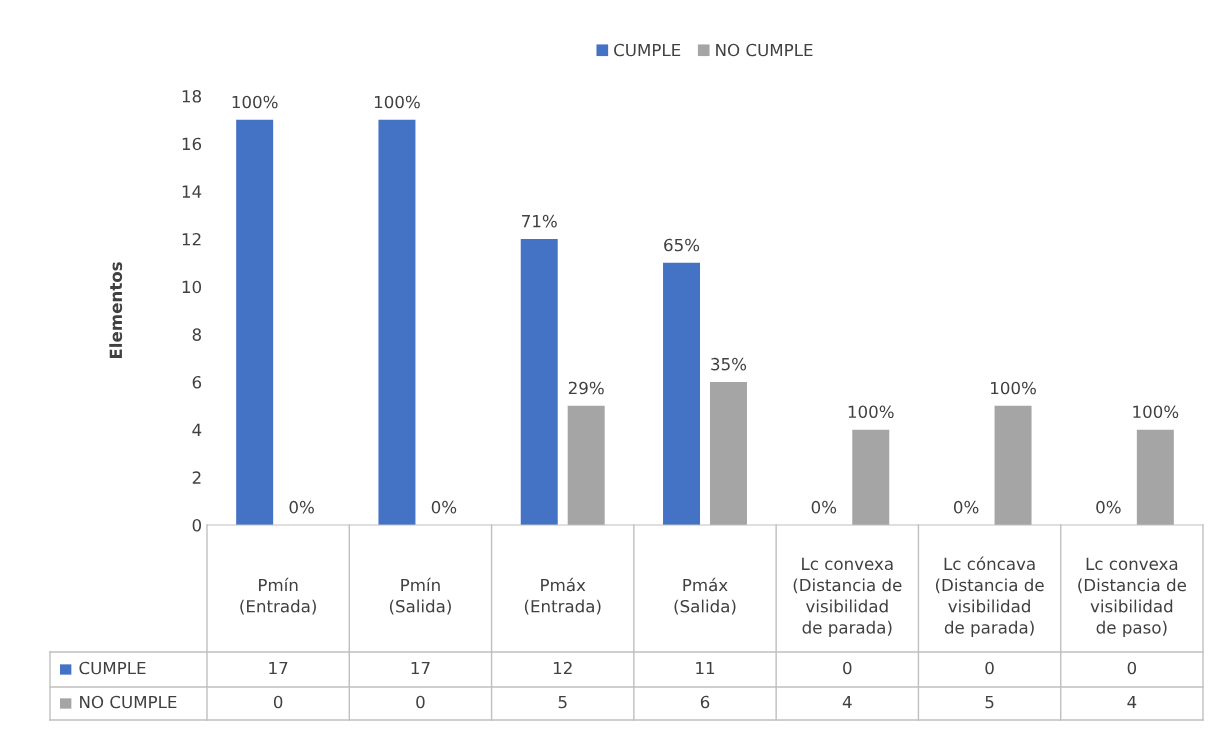 This screenshot has width=1223, height=737. Describe the element at coordinates (128, 702) in the screenshot. I see `text: NO CUMPLE` at that location.